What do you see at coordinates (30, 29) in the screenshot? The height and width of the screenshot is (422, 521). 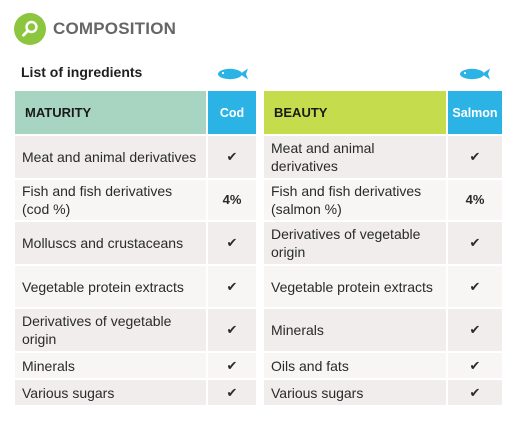 I see `search-icon` at bounding box center [30, 29].